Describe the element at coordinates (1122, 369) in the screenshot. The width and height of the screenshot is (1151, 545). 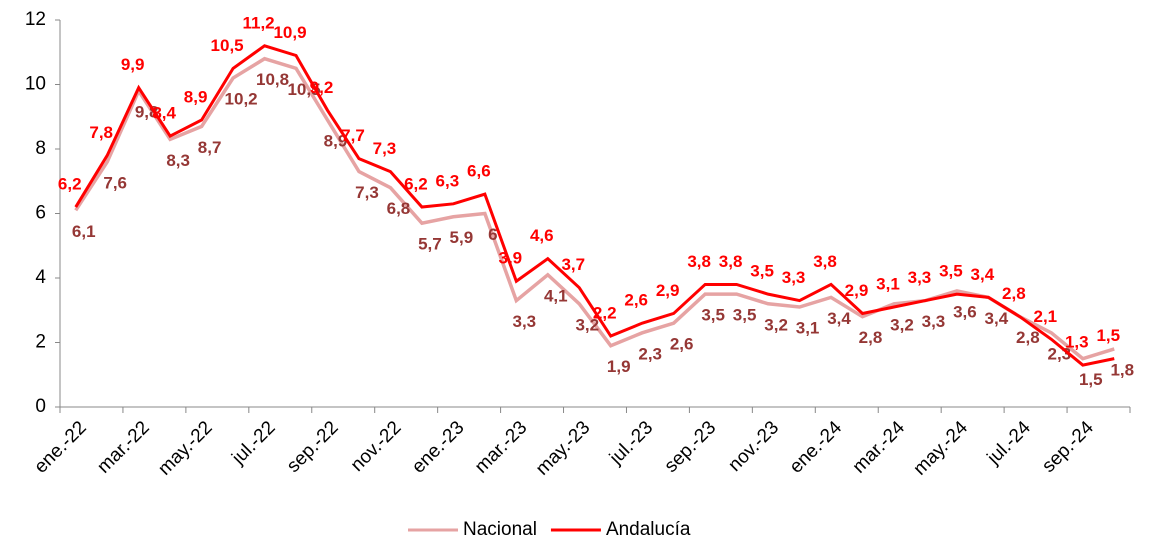
I see `data-label: 1,8` at that location.